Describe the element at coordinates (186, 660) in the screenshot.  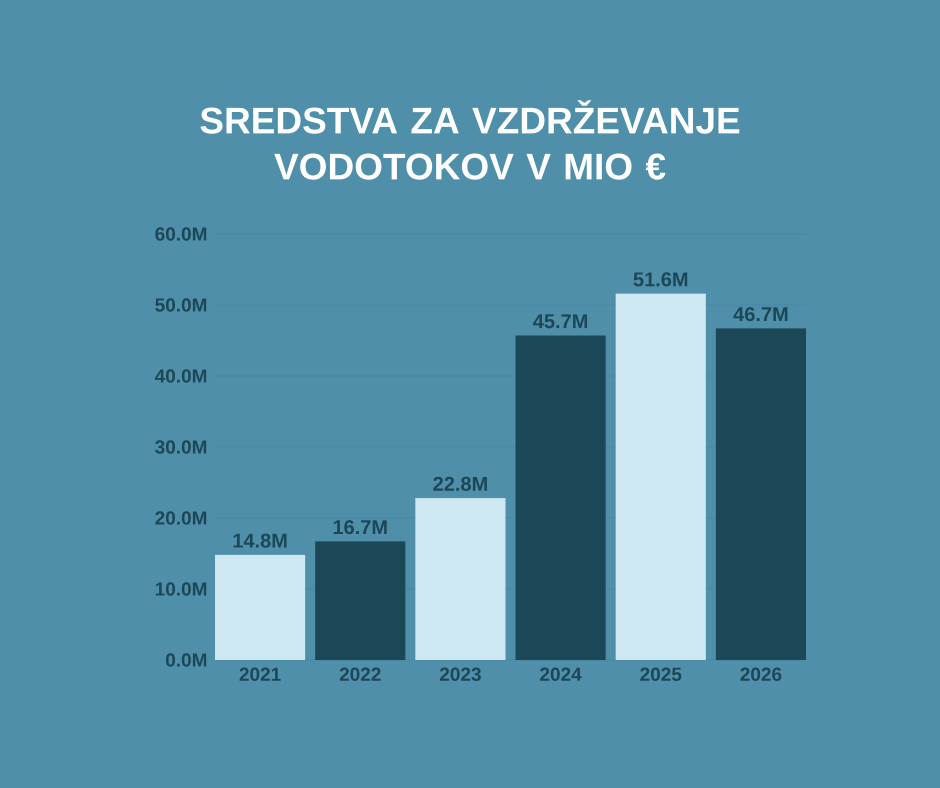
I see `y-tick-label: 0.0M` at that location.